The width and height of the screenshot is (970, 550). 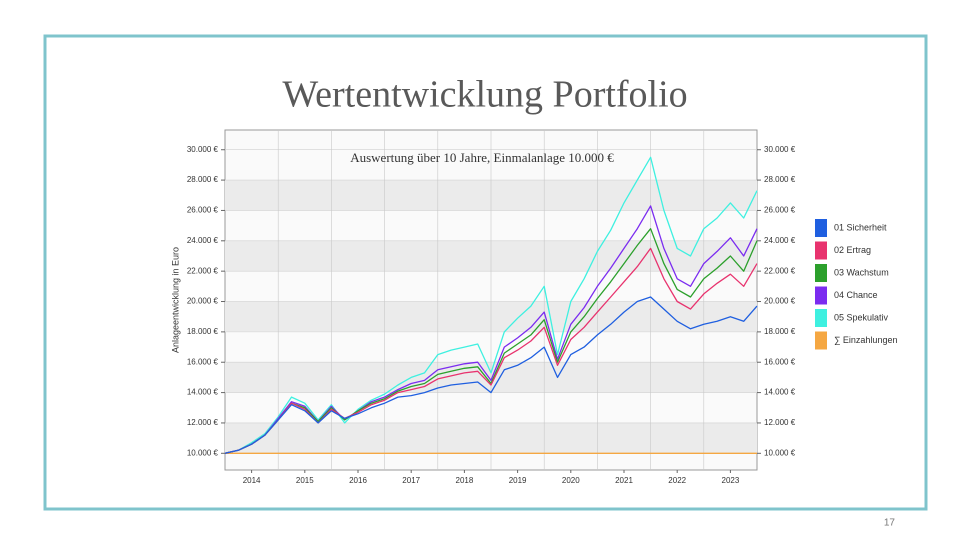 I want to click on legend-label: 02 Ertrag, so click(x=852, y=250).